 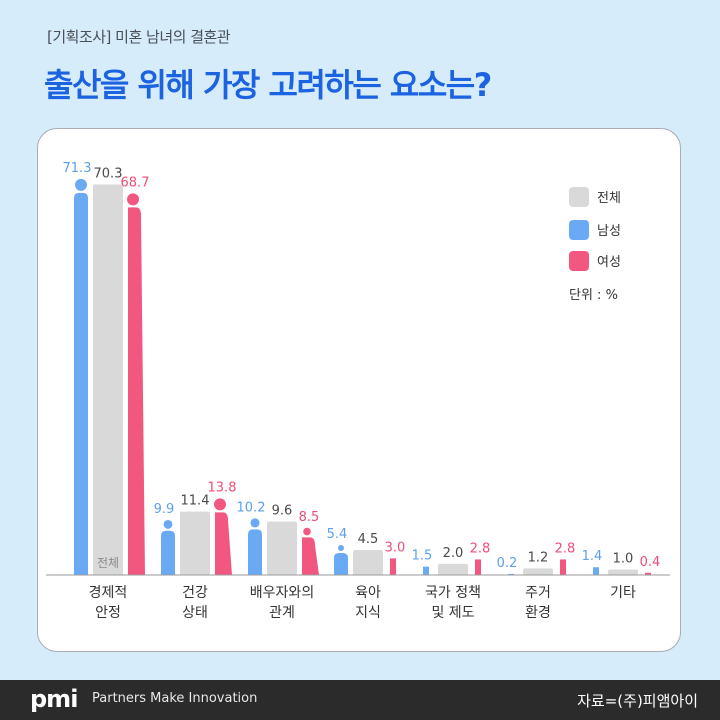 What do you see at coordinates (175, 698) in the screenshot?
I see `footer-tagline: Partners Make Innovation` at bounding box center [175, 698].